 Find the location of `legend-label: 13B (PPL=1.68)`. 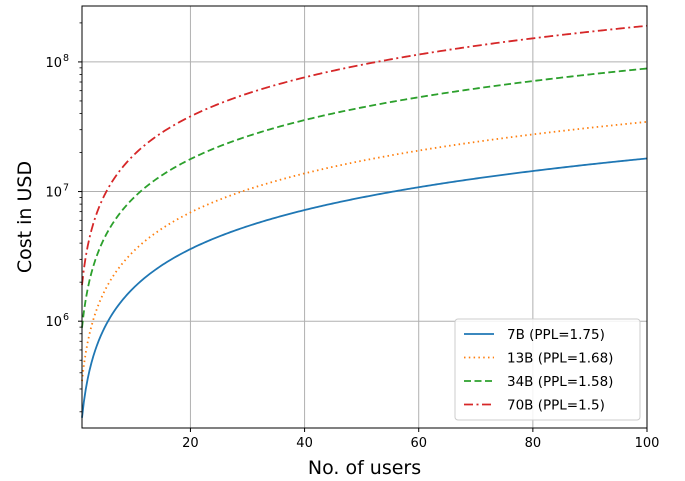

legend-label: 13B (PPL=1.68) is located at coordinates (560, 359).